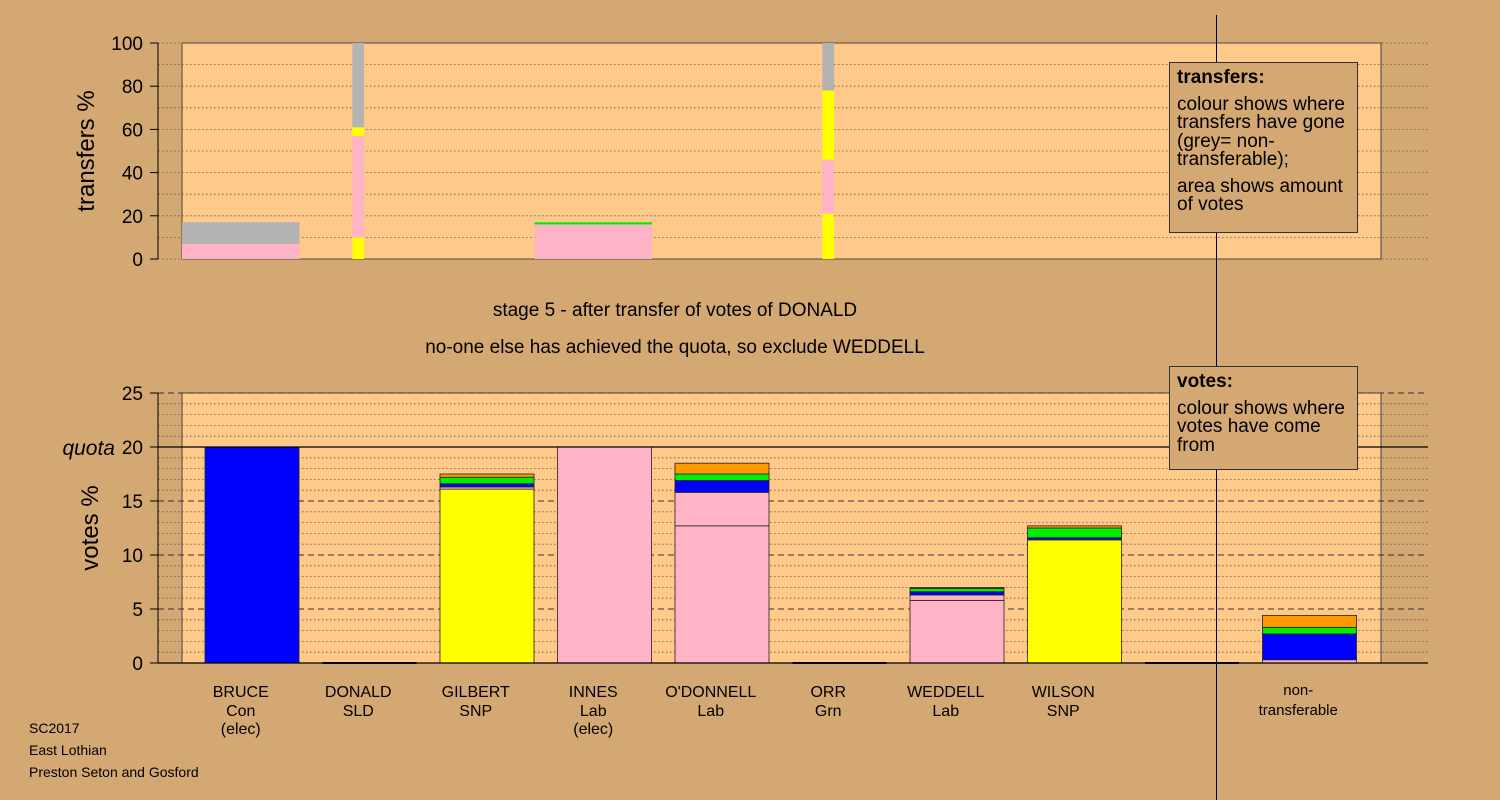 The width and height of the screenshot is (1500, 800). What do you see at coordinates (604, 555) in the screenshot?
I see `vote-bar-innes-segment-Lab` at bounding box center [604, 555].